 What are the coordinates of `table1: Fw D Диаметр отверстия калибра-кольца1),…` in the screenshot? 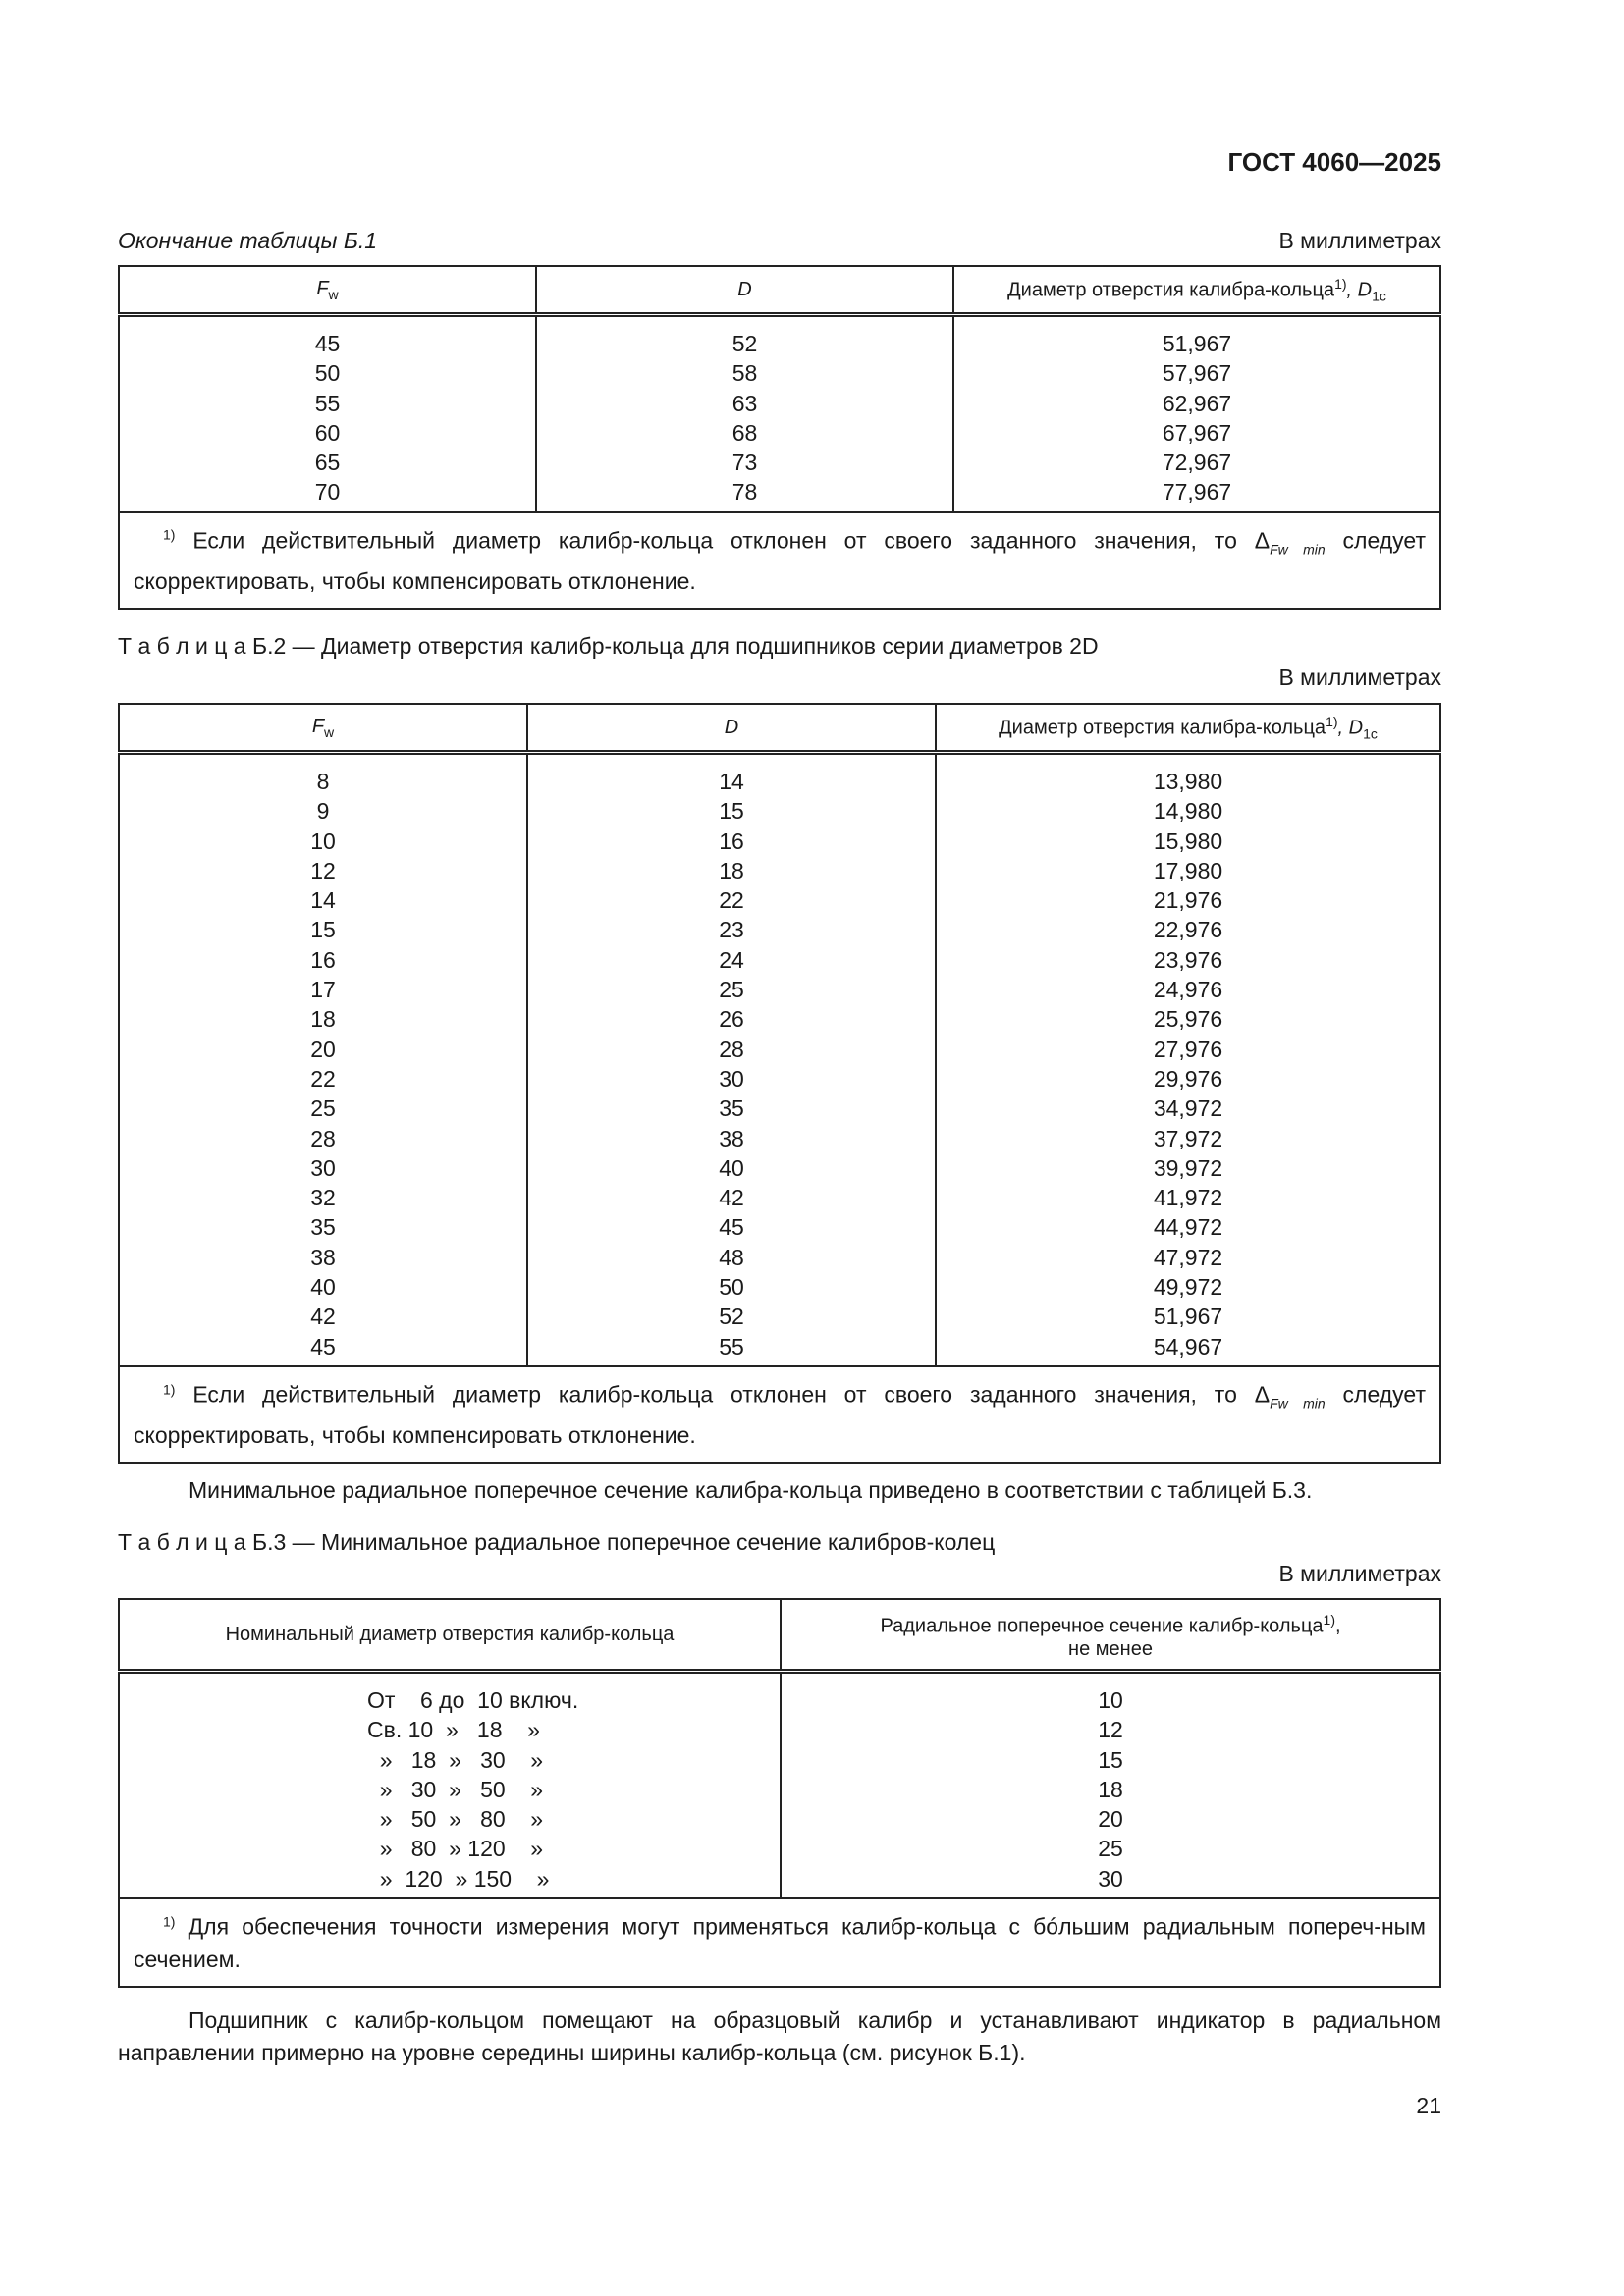 It's located at (779, 438).